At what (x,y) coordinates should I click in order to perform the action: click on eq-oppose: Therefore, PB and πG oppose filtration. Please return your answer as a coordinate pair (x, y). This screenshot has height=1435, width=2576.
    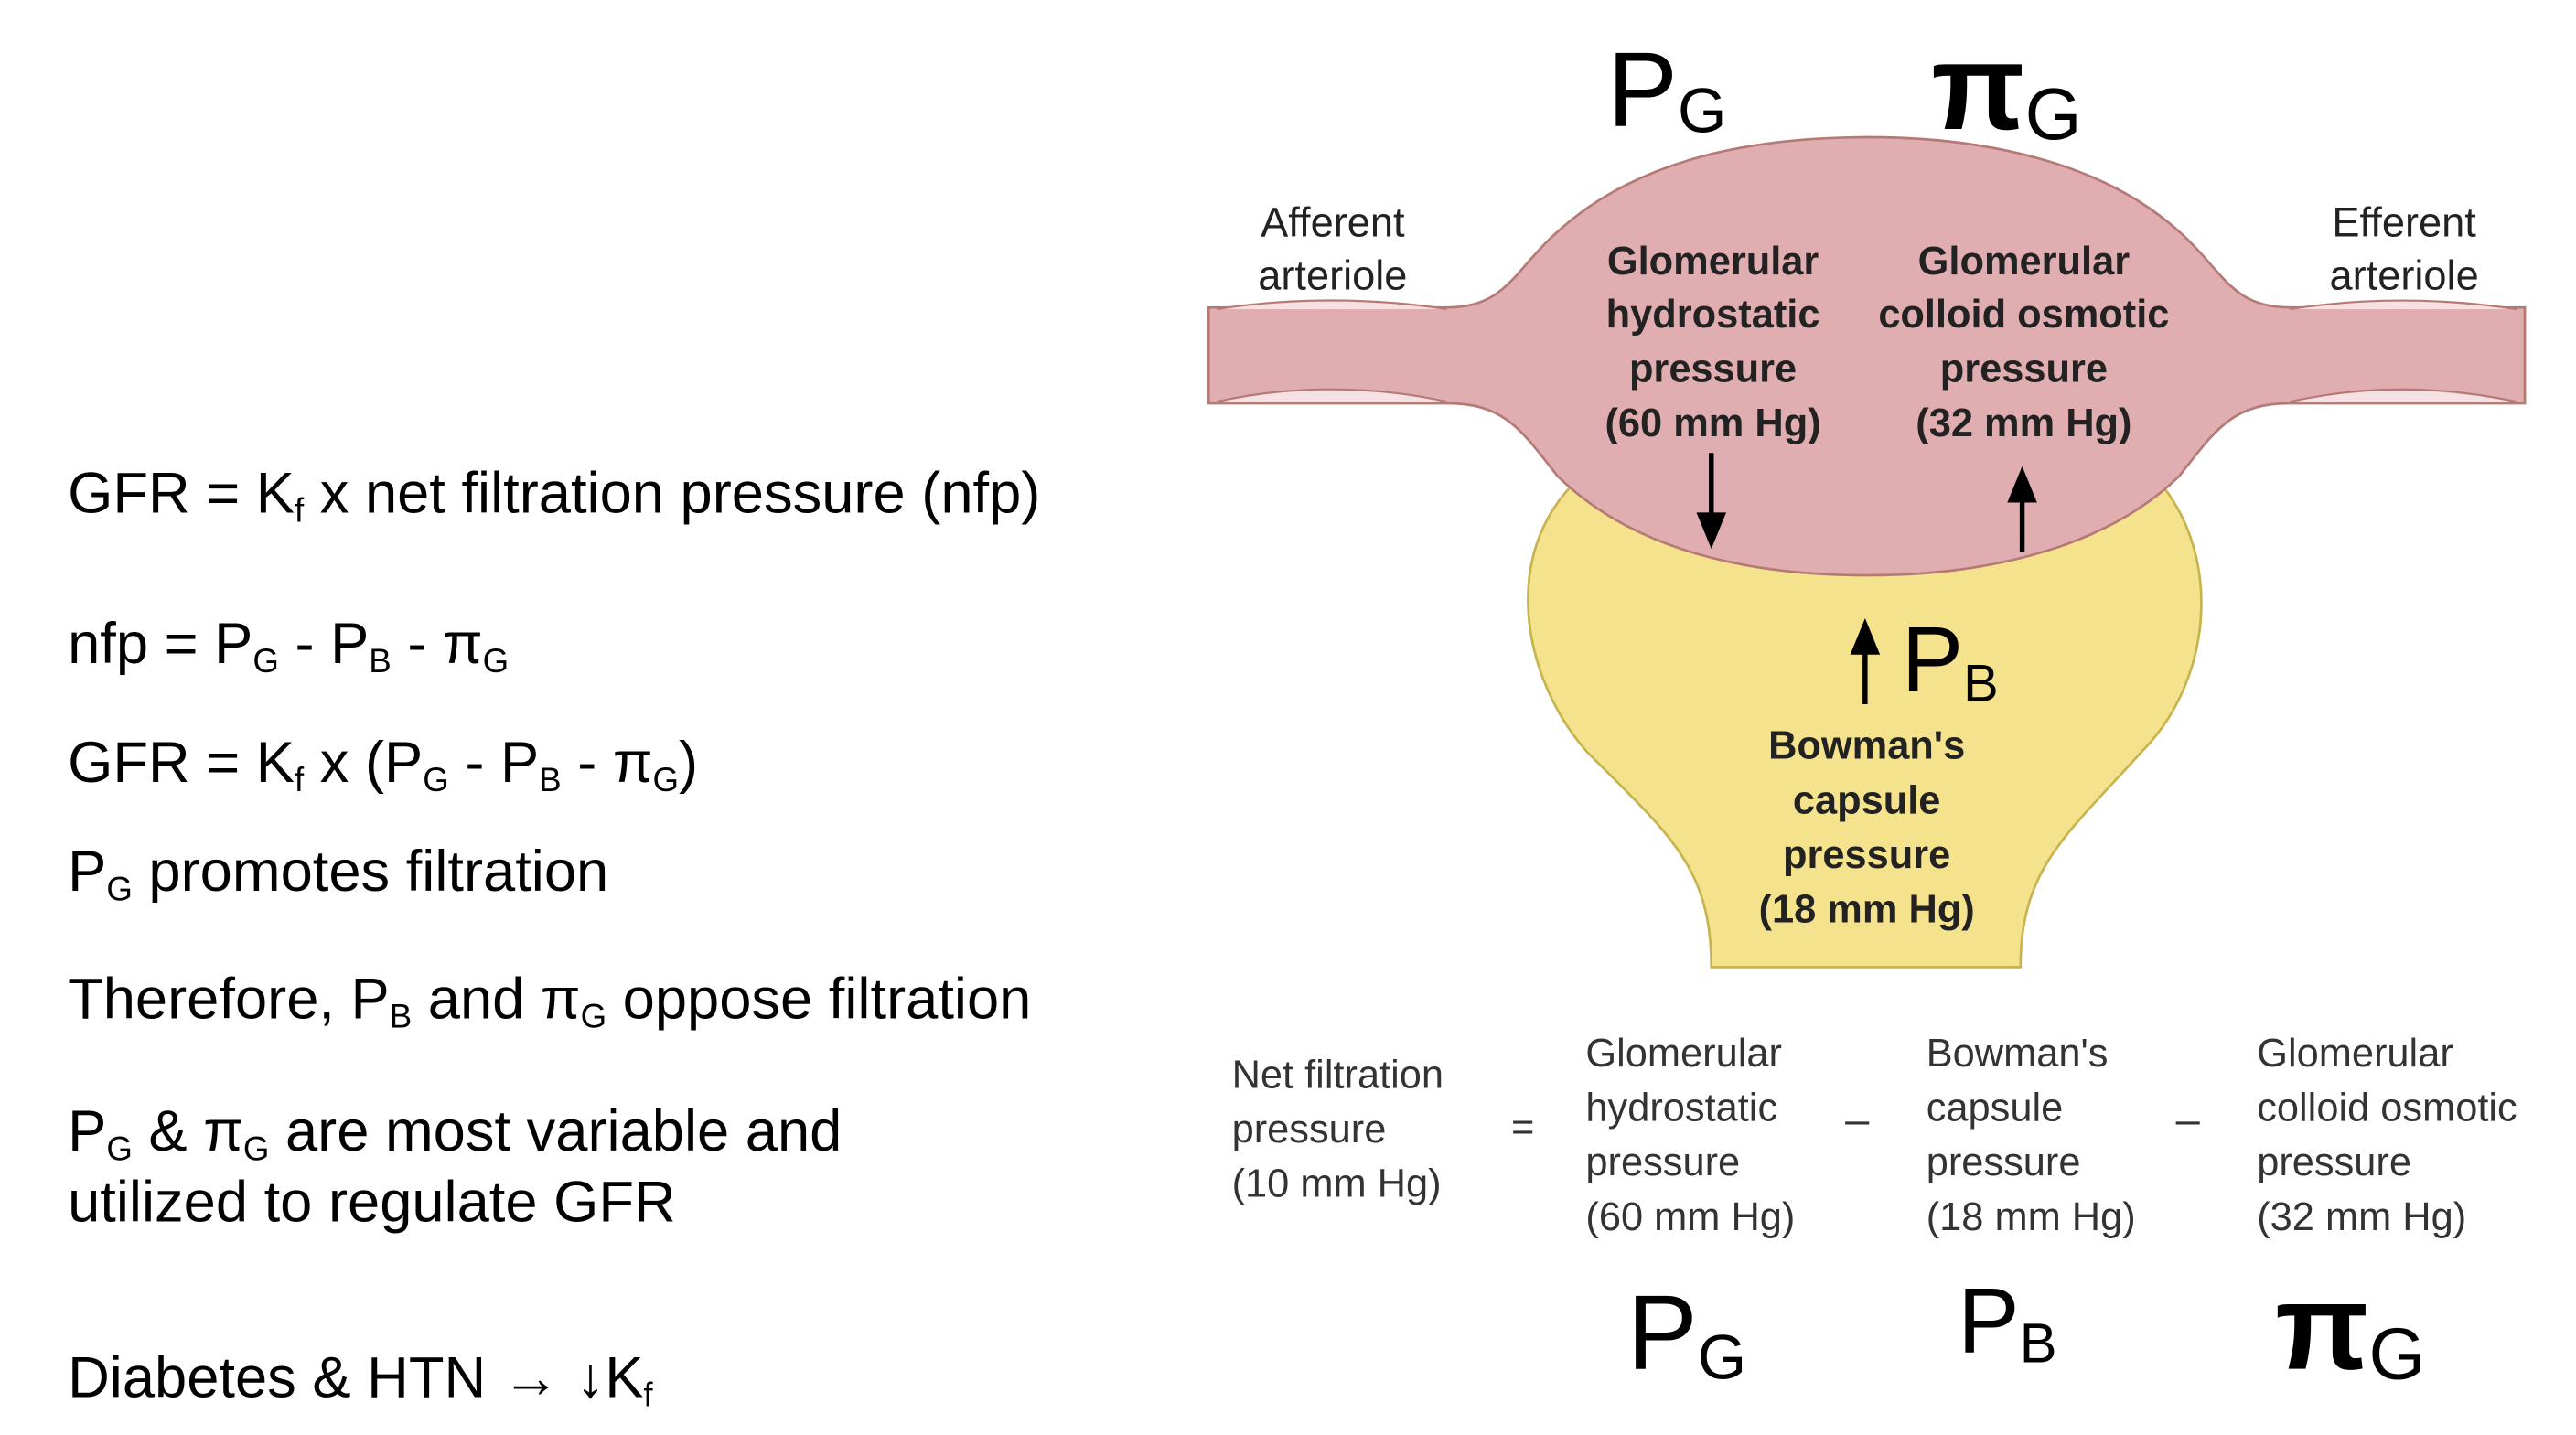
    Looking at the image, I should click on (550, 1001).